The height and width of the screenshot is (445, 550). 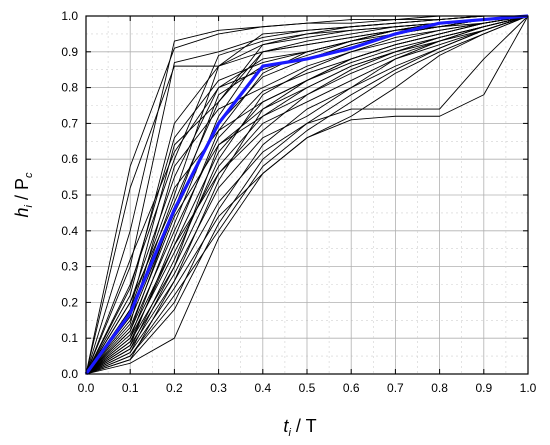 I want to click on y-axis-label: hi / Pc, so click(x=23, y=194).